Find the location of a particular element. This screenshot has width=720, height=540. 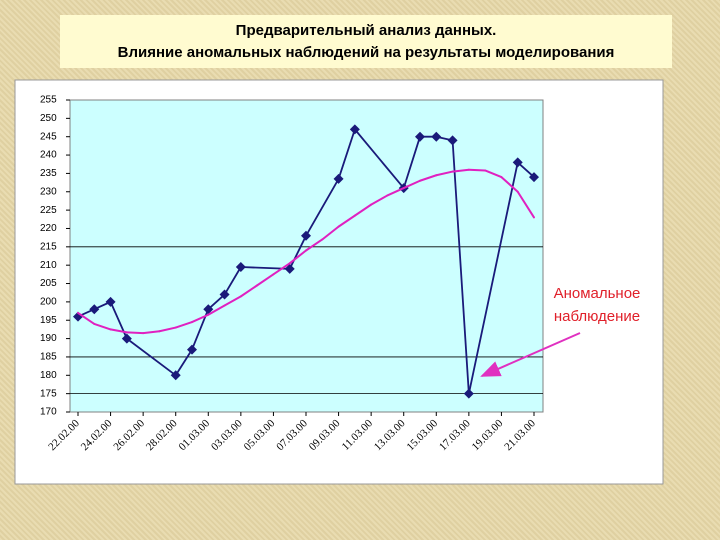

y-tick-label: 175 is located at coordinates (48, 393).